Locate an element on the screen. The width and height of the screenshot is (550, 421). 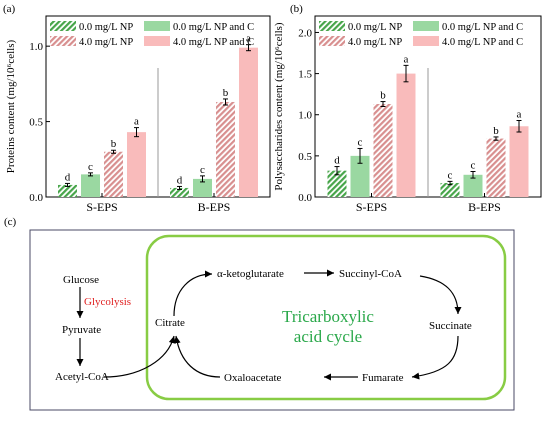
succinate-to-fumarate-arrow is located at coordinates (435, 357).